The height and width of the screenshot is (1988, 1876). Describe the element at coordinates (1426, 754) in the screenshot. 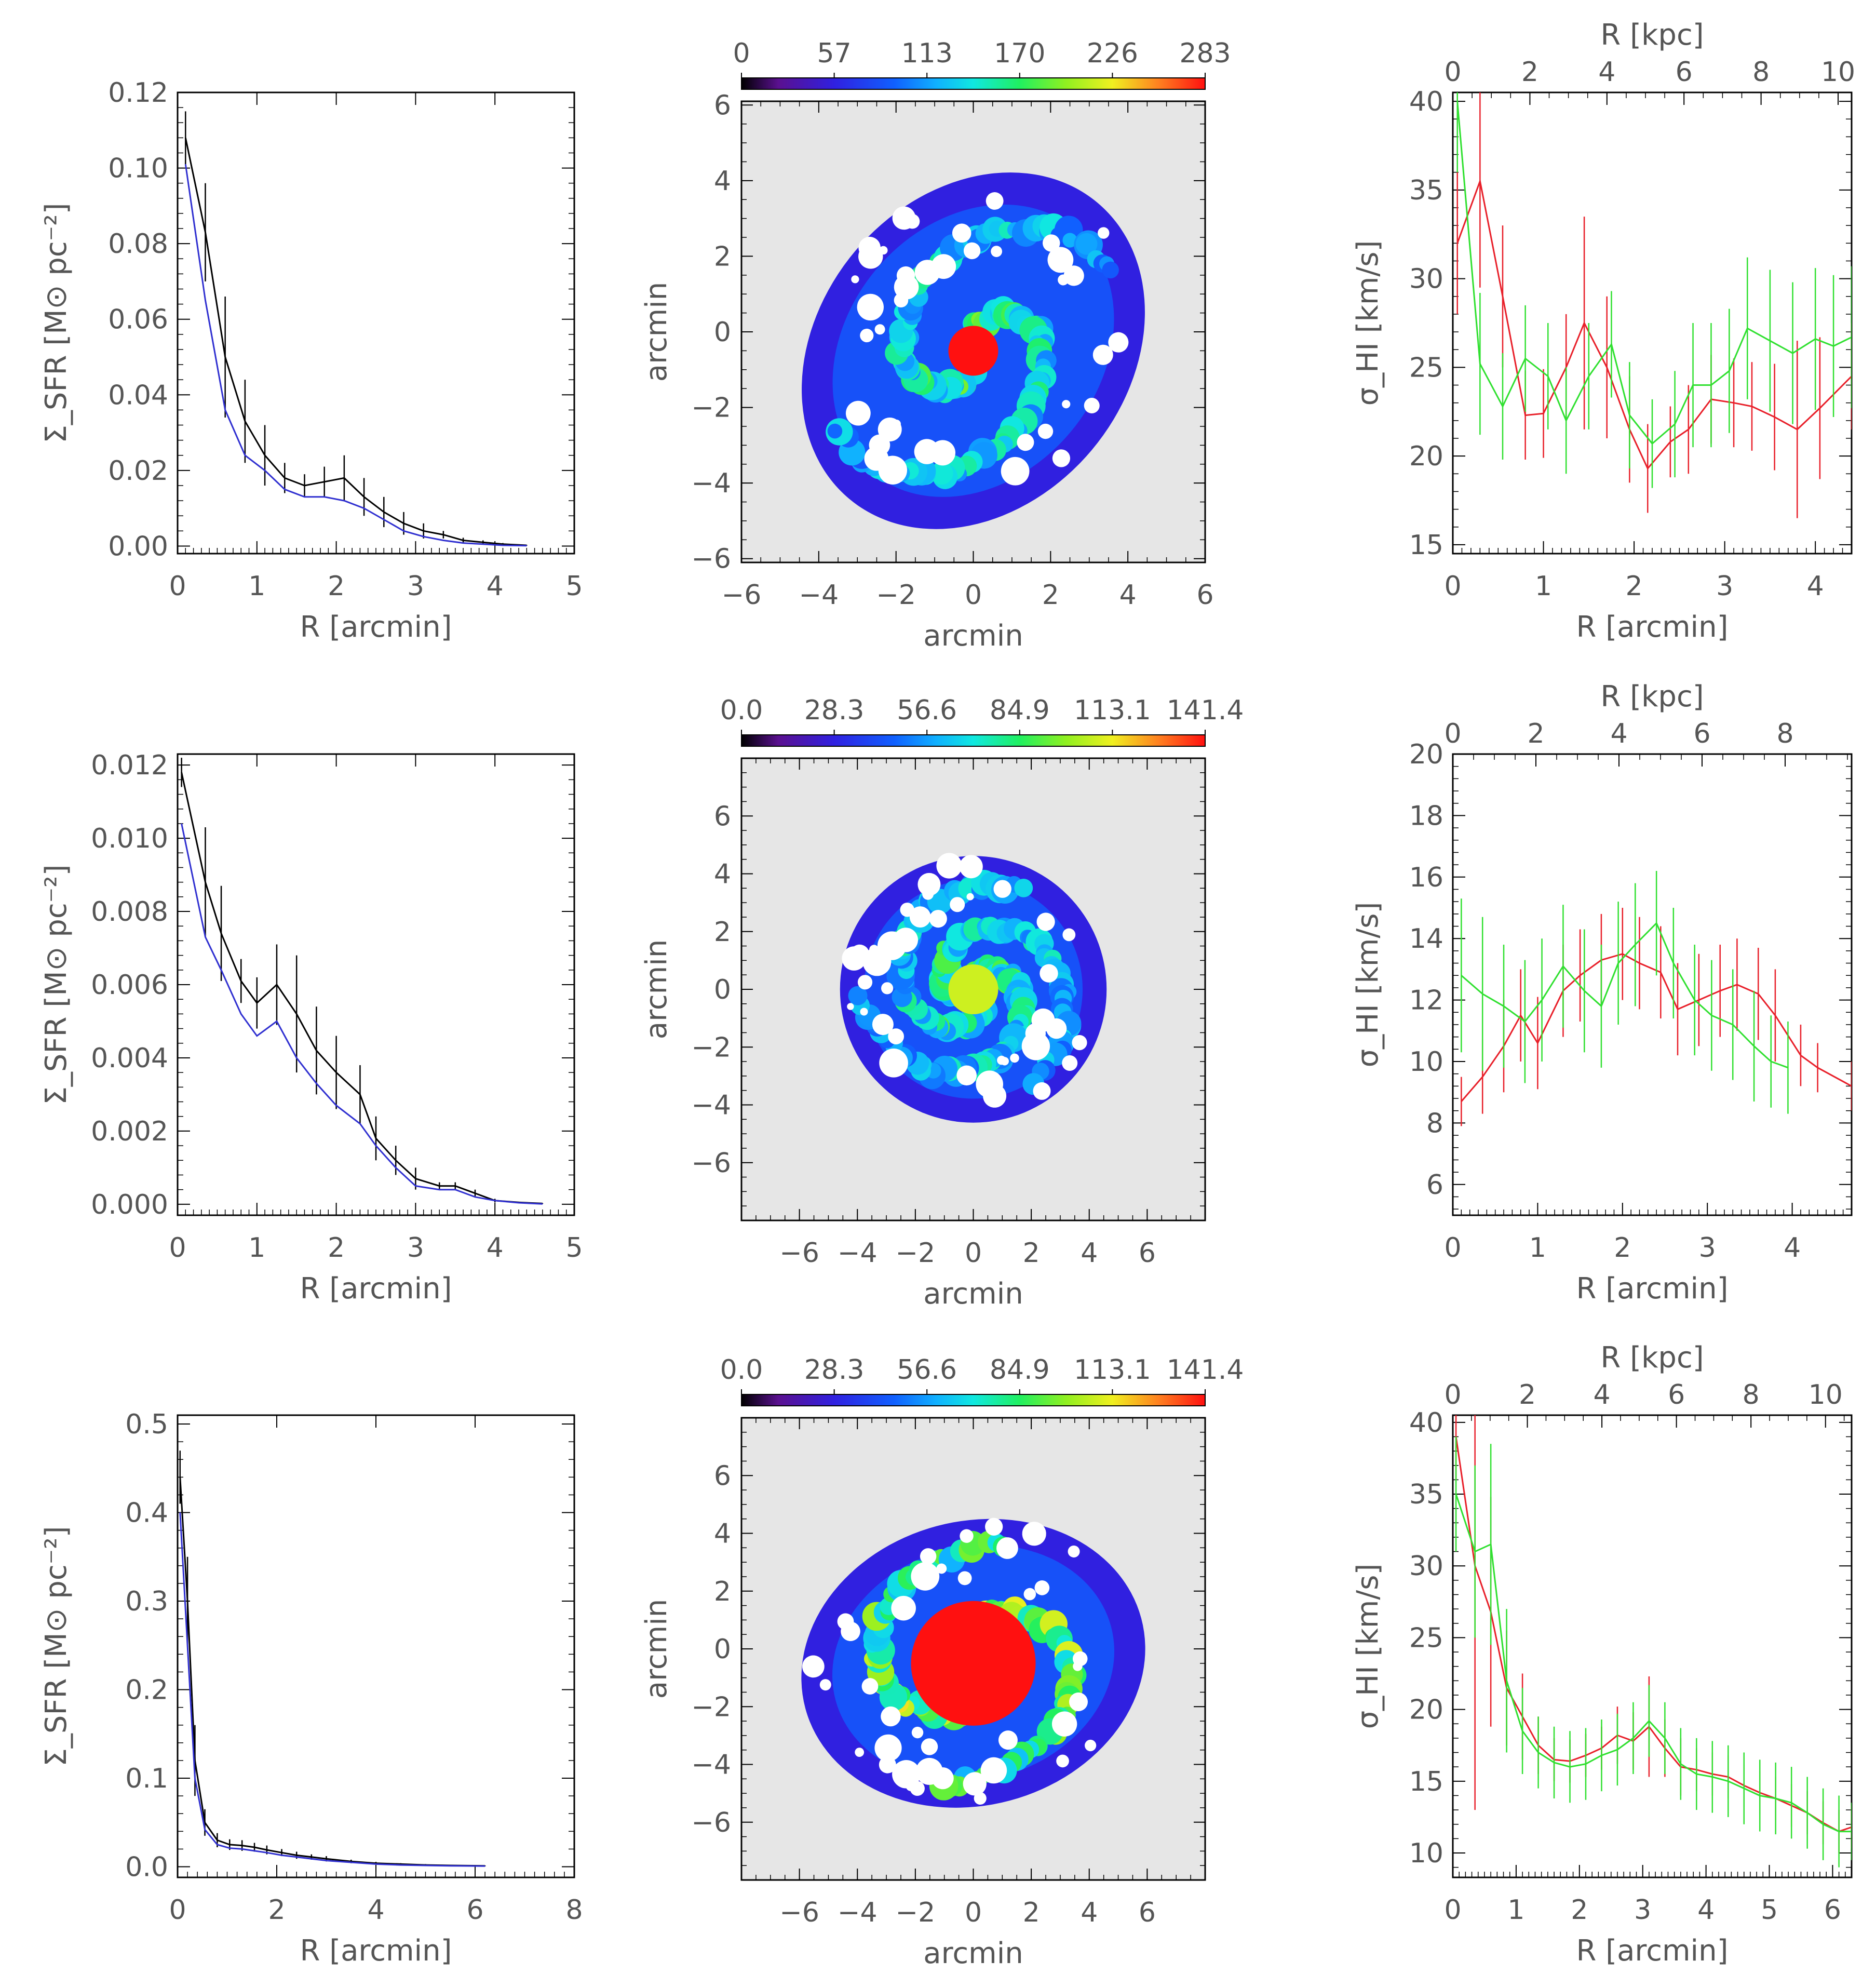

I see `y-tick-label: 20` at that location.